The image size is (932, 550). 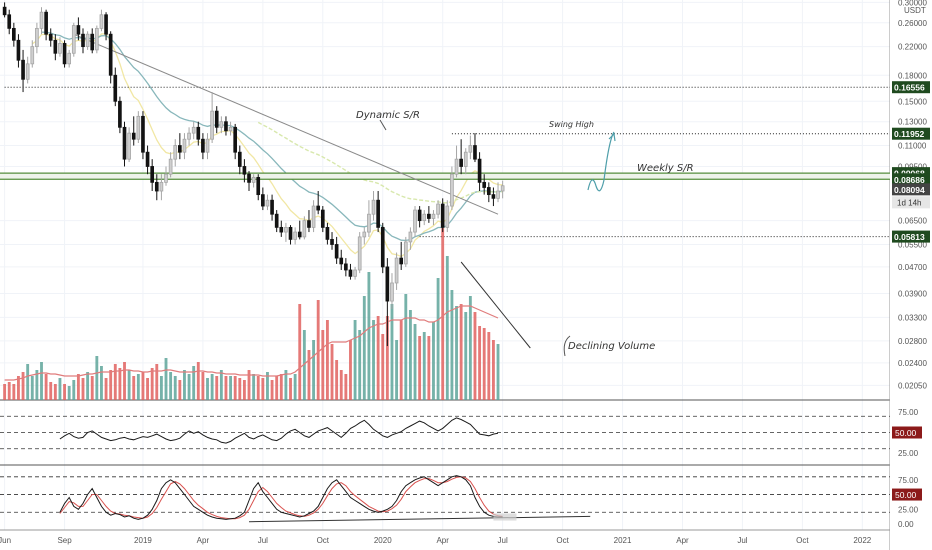 What do you see at coordinates (912, 47) in the screenshot?
I see `price-tick-label: 0.22000` at bounding box center [912, 47].